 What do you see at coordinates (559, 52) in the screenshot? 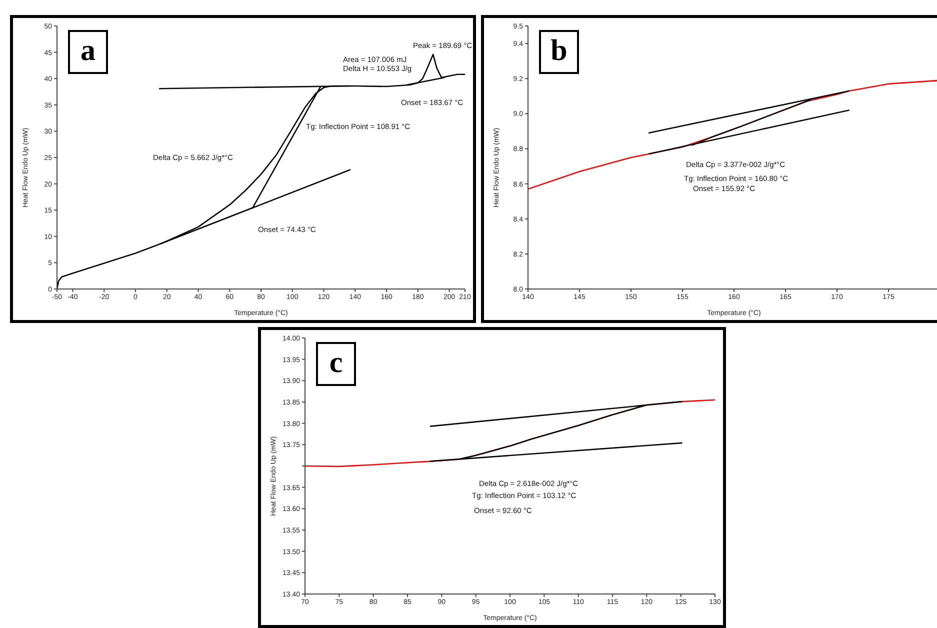
I see `annotation: b` at bounding box center [559, 52].